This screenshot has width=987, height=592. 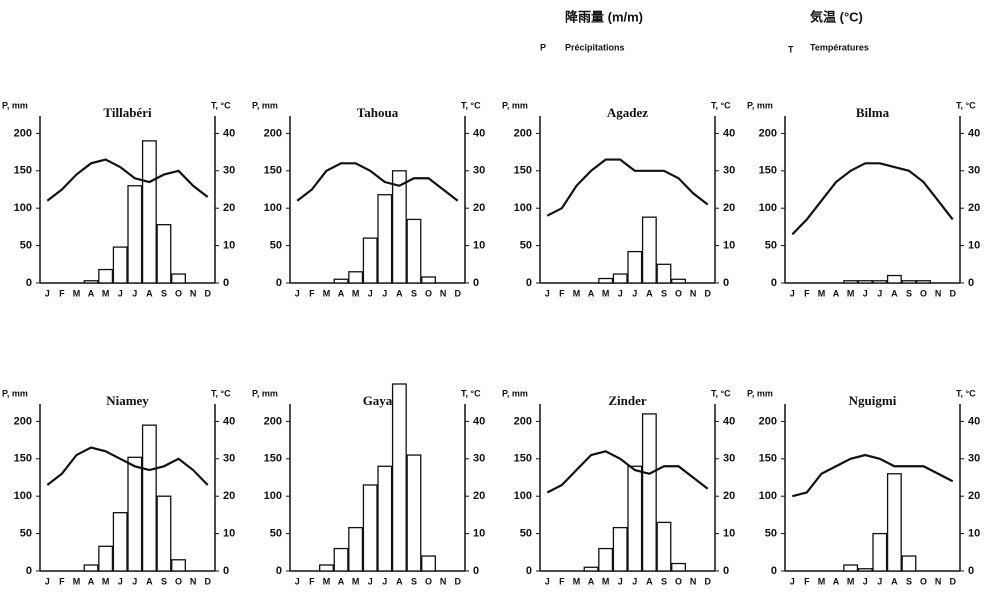 What do you see at coordinates (873, 112) in the screenshot?
I see `chart-title: Bilma` at bounding box center [873, 112].